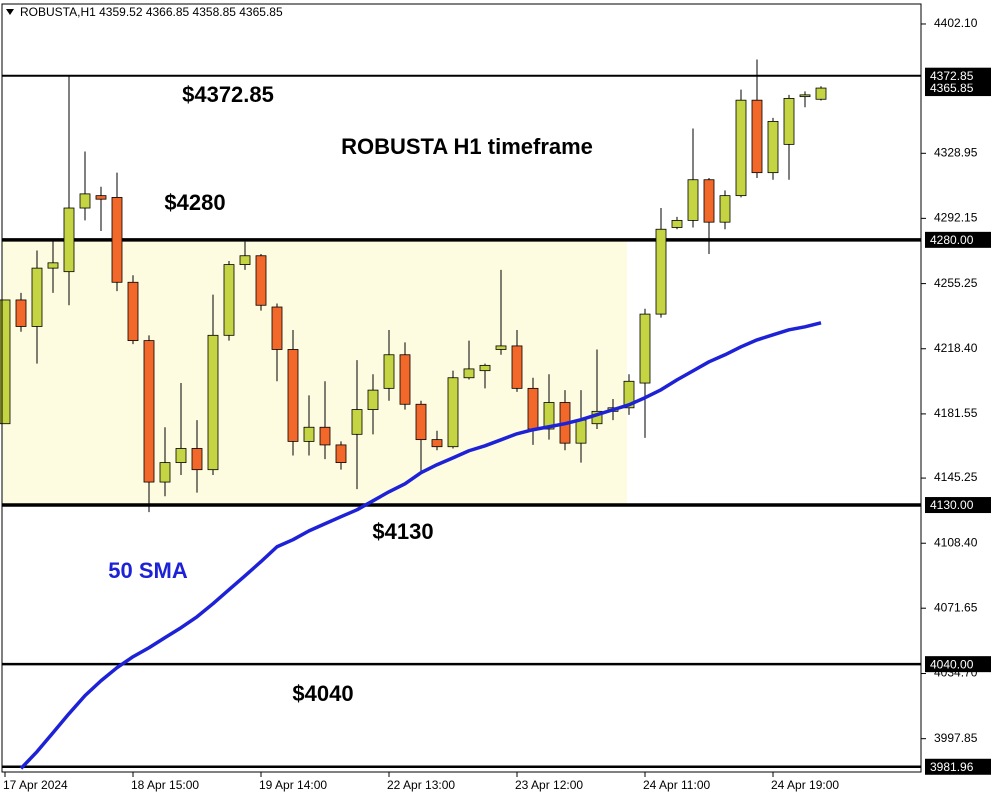 This screenshot has width=1000, height=800. I want to click on x-tick-label: 17 Apr 2024, so click(35, 785).